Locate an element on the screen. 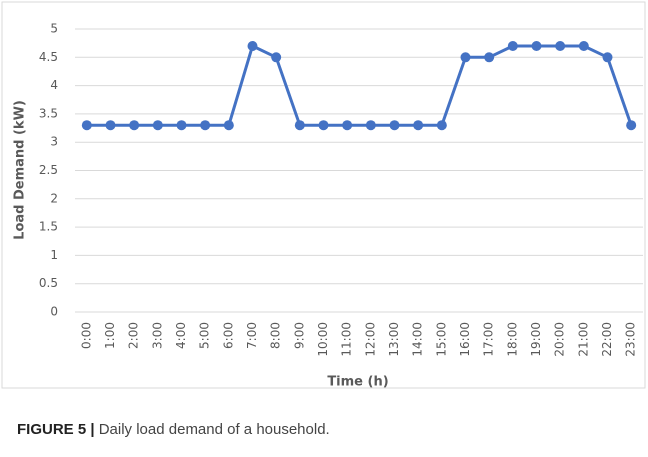 The width and height of the screenshot is (648, 457). x-tick-label: 18:00 is located at coordinates (512, 339).